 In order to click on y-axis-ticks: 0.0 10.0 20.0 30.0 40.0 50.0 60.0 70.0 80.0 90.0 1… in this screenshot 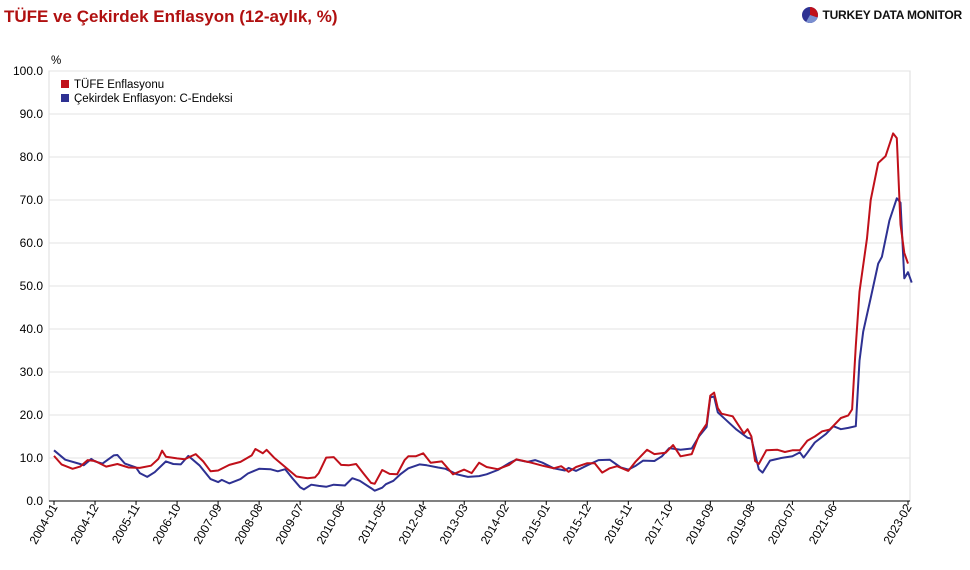, I will do `click(28, 286)`.